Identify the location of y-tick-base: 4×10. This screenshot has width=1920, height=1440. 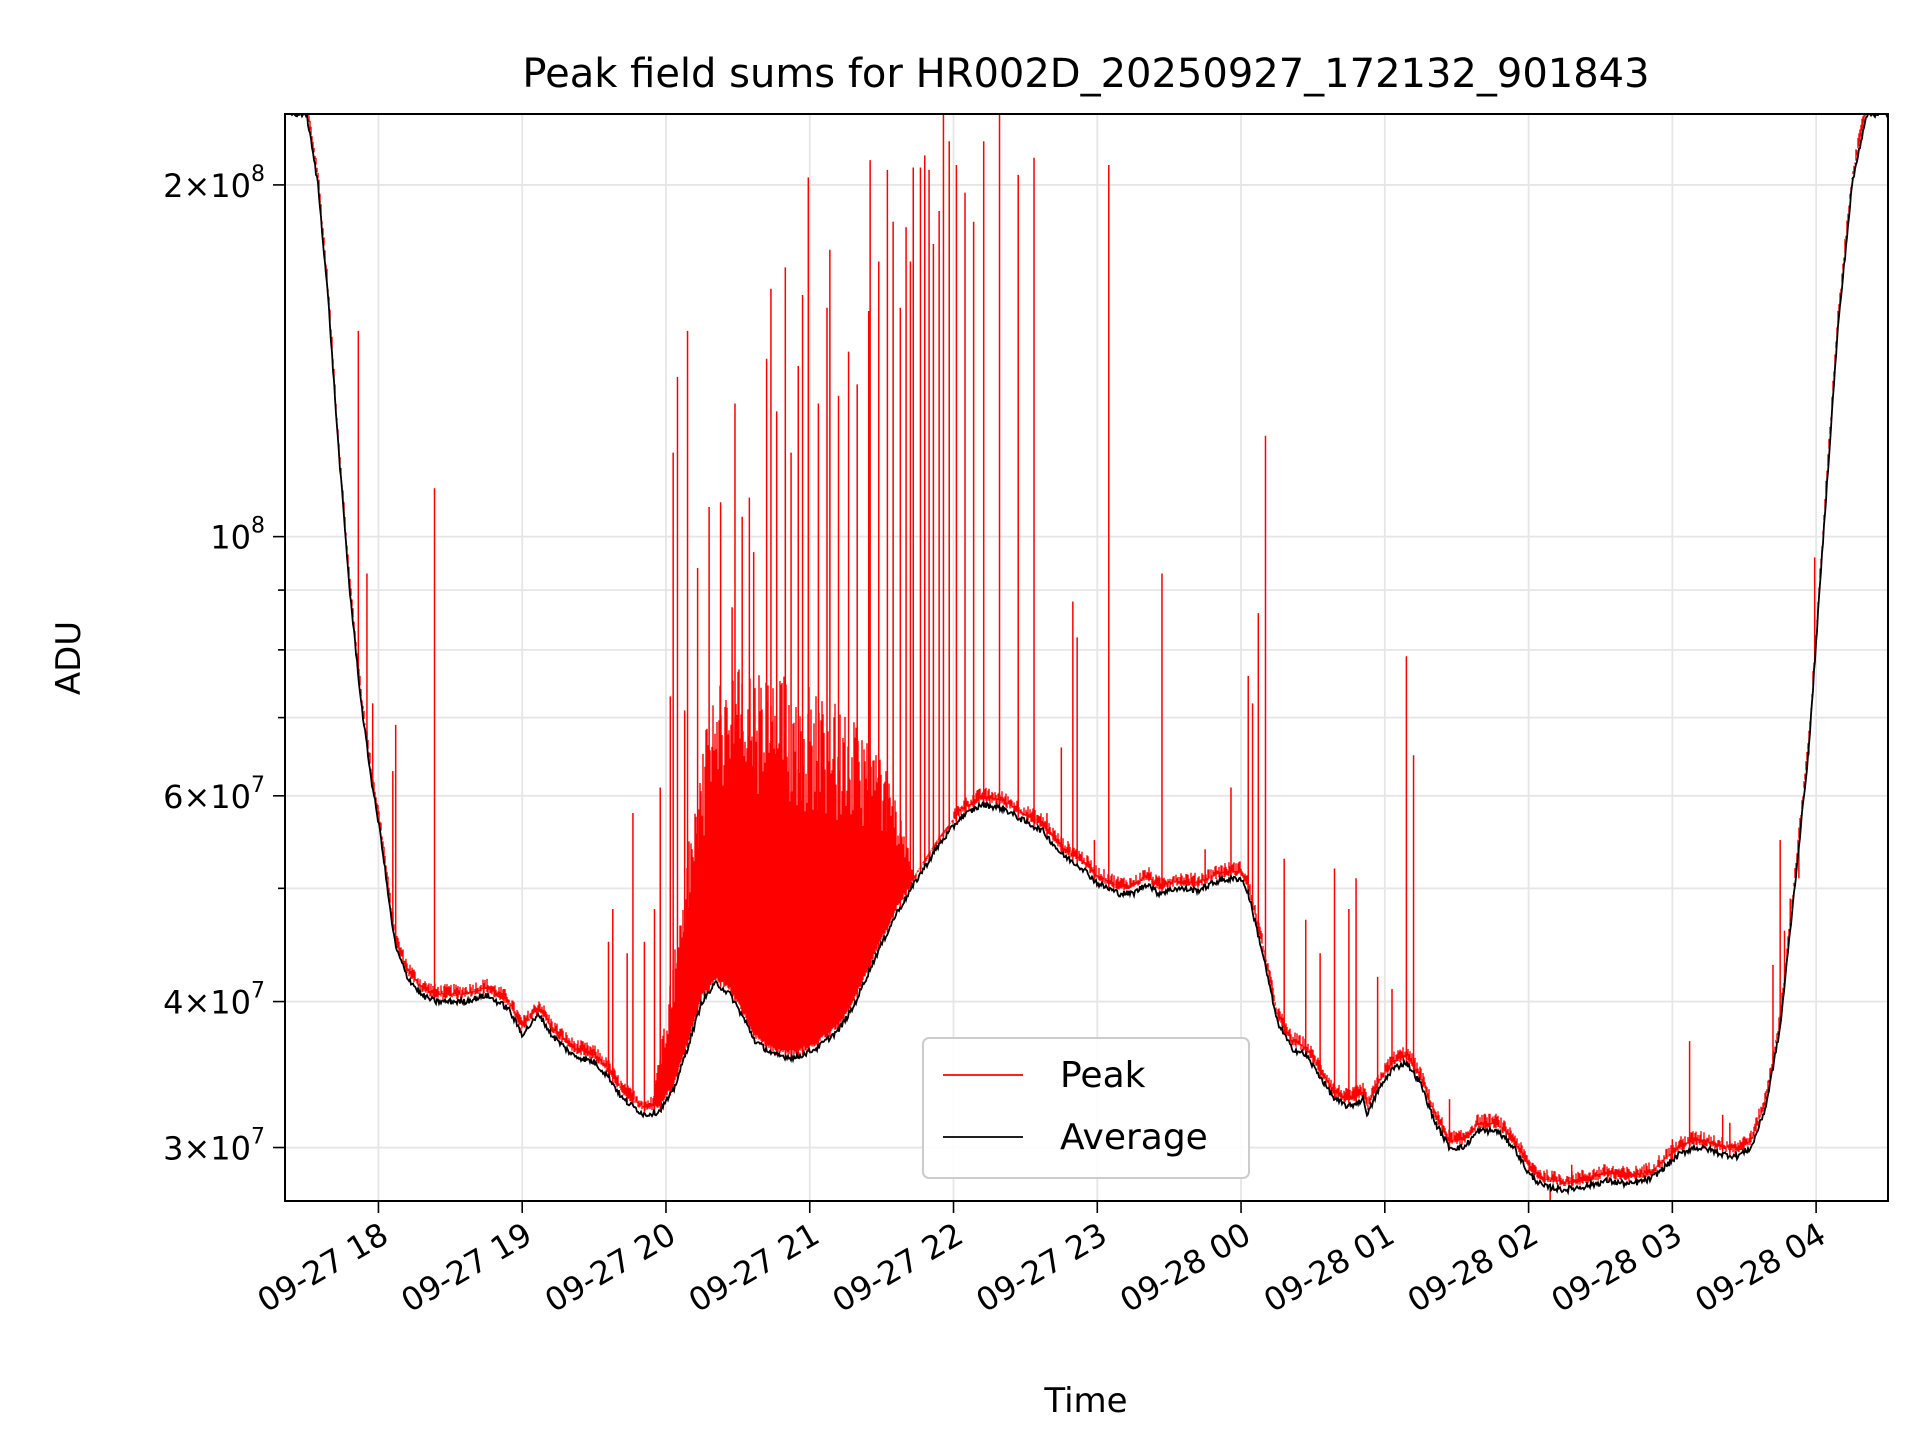
(207, 1003).